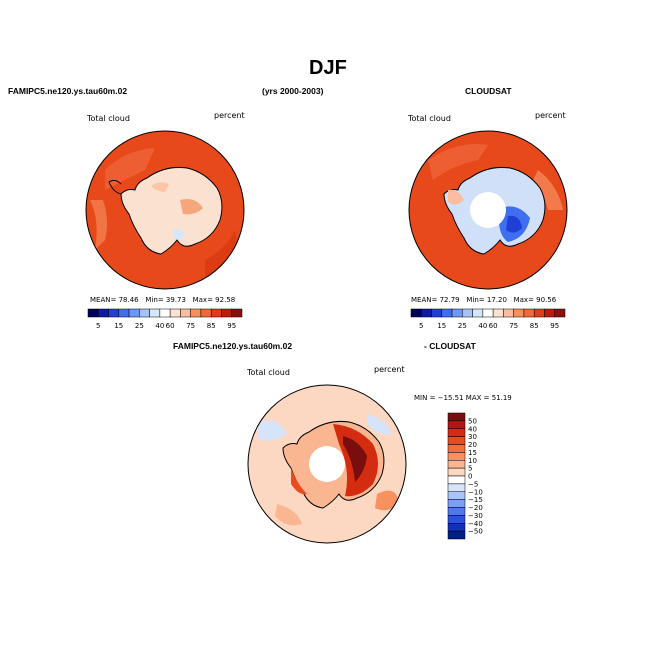 The image size is (654, 654). Describe the element at coordinates (163, 300) in the screenshot. I see `panel1-stats: MEAN= 78.46 Min= 39.73 Max= 92.58` at that location.